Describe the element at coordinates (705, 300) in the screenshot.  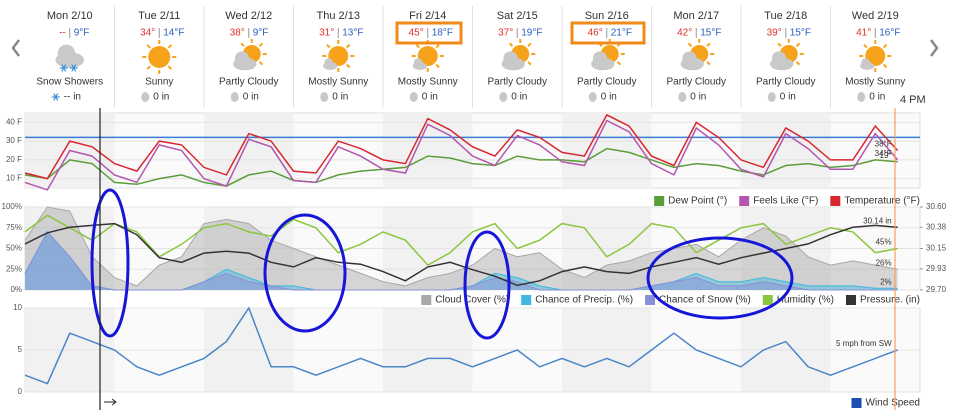
I see `legend-label: Chance of Snow (%)` at that location.